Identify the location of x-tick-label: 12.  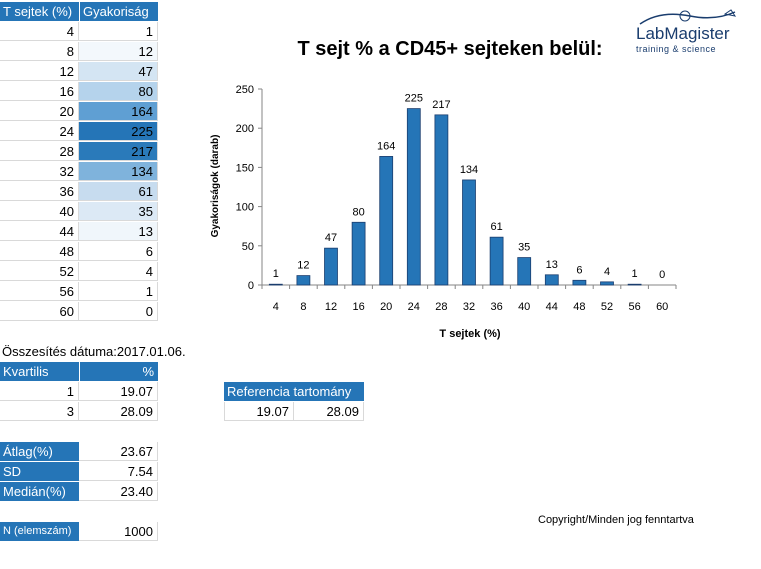
(331, 307).